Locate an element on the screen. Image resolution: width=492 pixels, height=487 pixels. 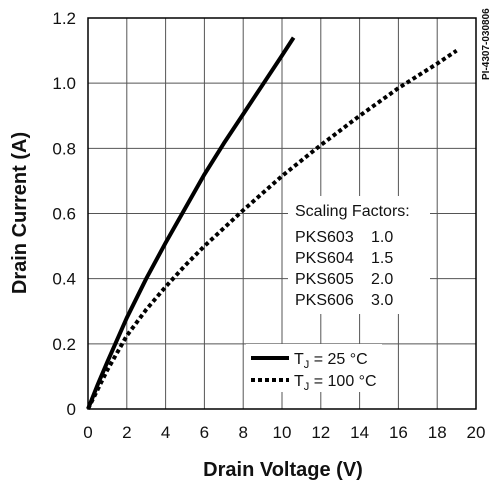
legend: TJ = 25 °C TJ = 100 °C is located at coordinates (314, 368).